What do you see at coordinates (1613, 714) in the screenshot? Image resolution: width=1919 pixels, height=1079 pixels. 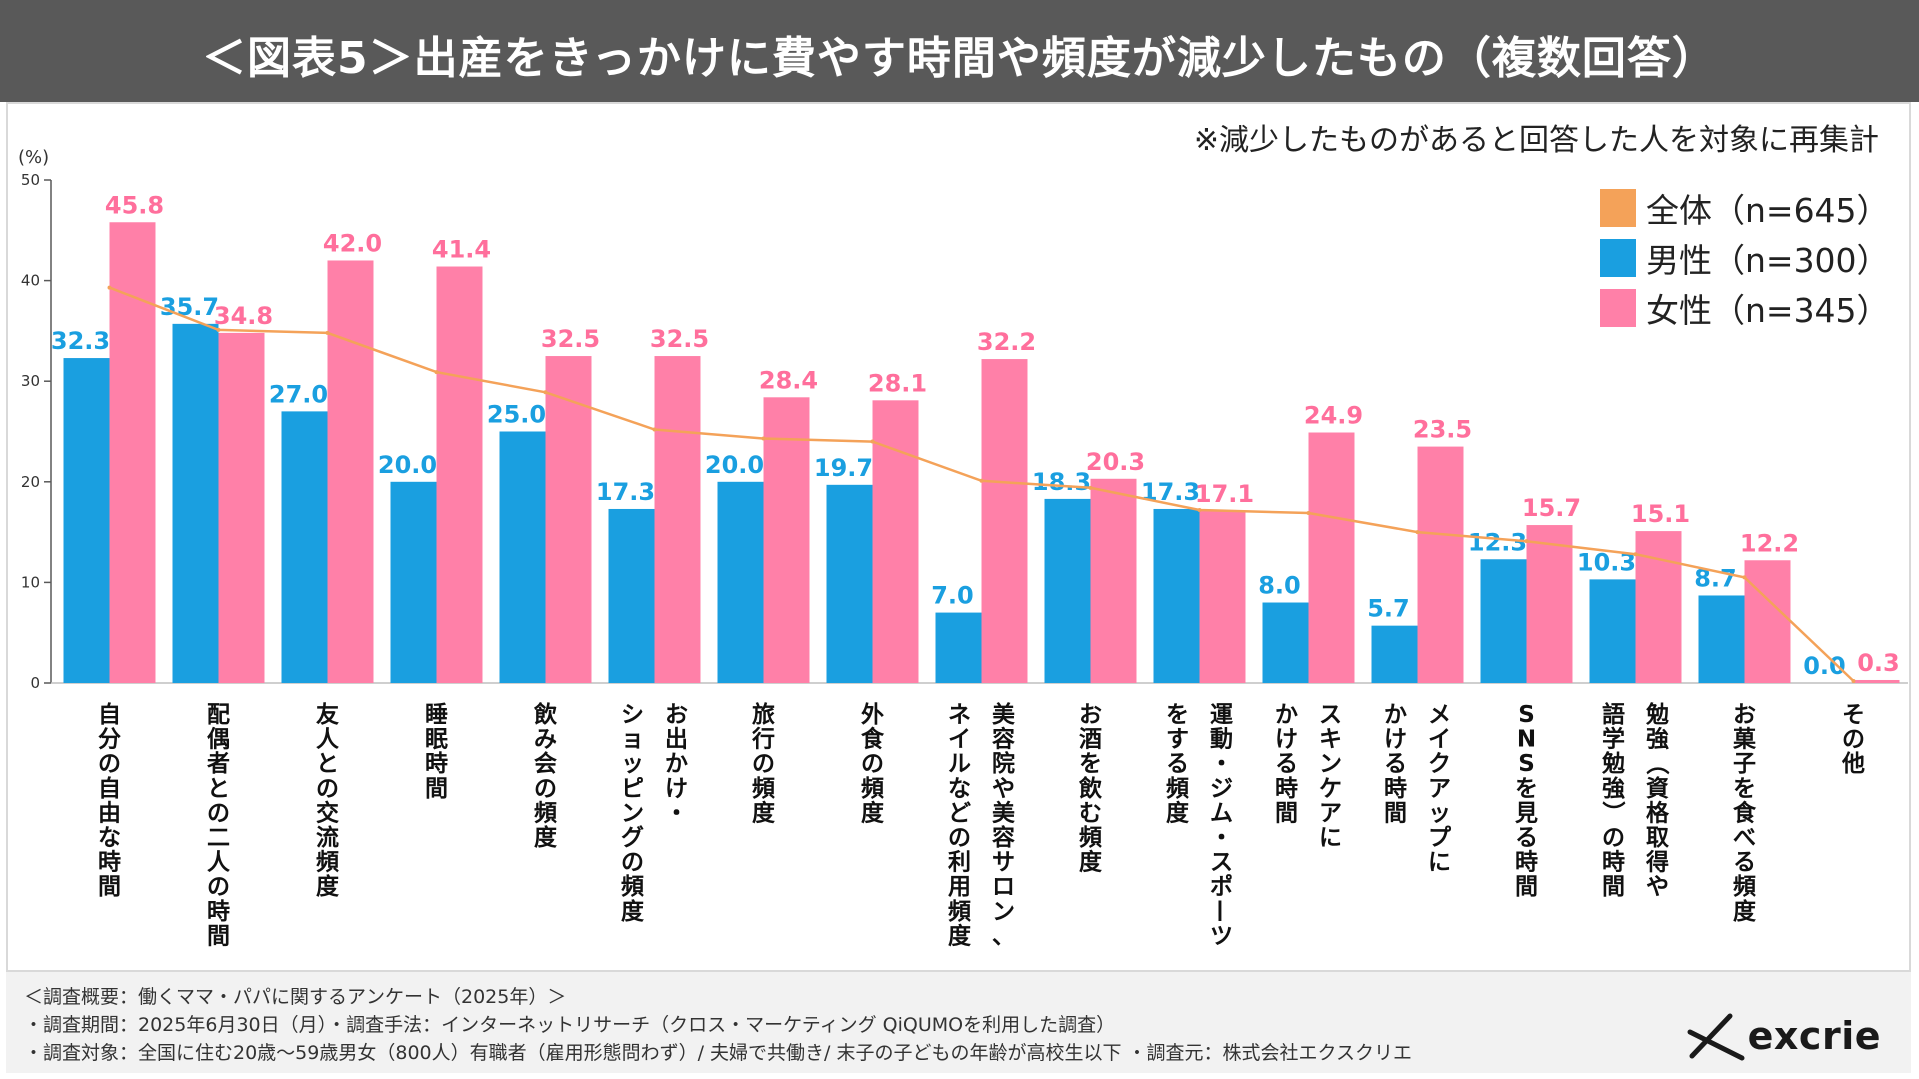 I see `category-label-char: 語` at bounding box center [1613, 714].